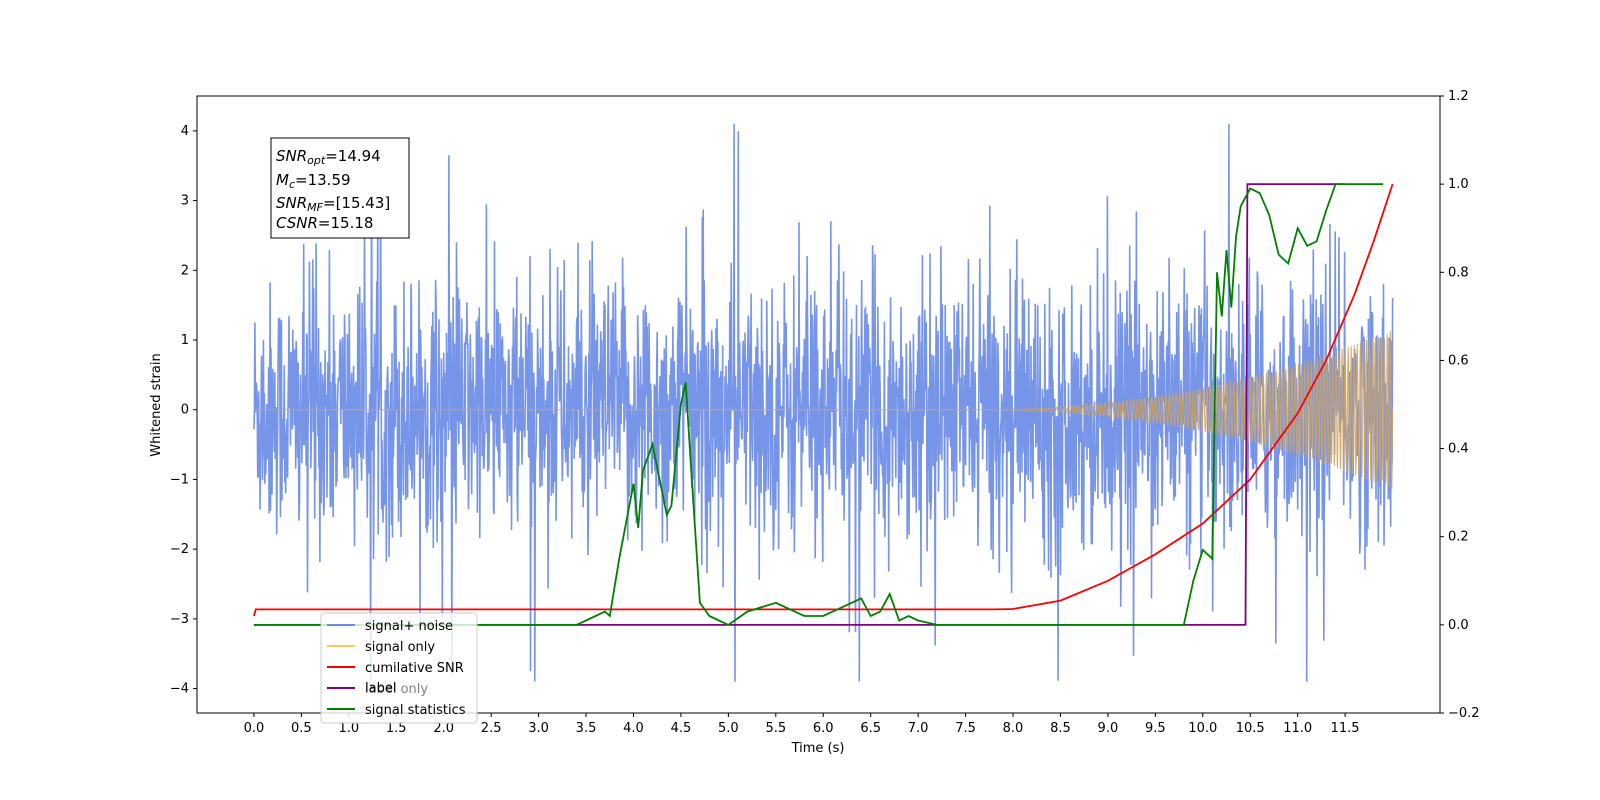  What do you see at coordinates (443, 728) in the screenshot?
I see `x-tick-label: 2.0` at bounding box center [443, 728].